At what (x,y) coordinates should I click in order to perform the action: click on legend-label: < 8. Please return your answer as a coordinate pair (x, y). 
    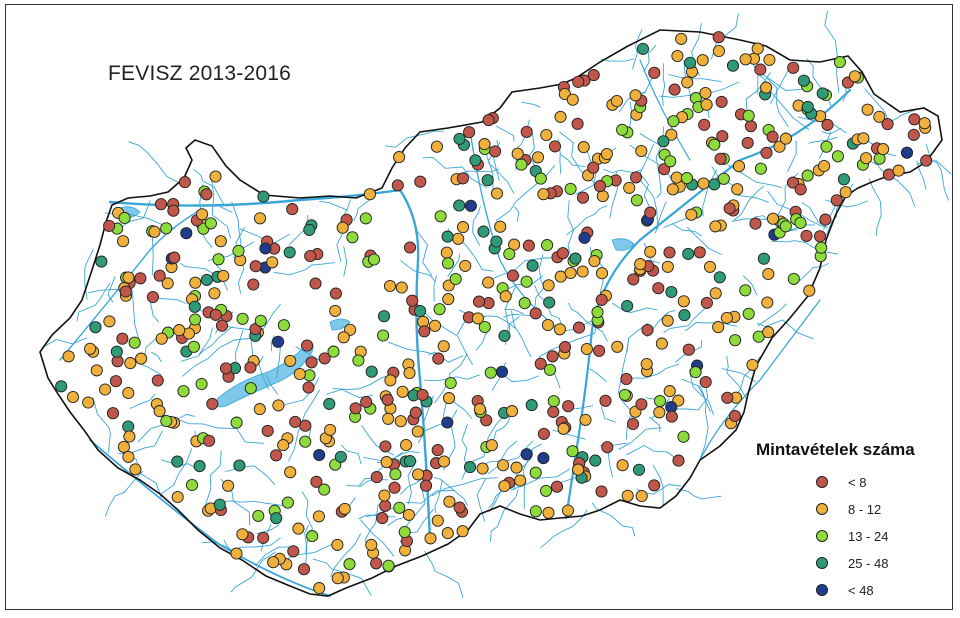
    Looking at the image, I should click on (857, 482).